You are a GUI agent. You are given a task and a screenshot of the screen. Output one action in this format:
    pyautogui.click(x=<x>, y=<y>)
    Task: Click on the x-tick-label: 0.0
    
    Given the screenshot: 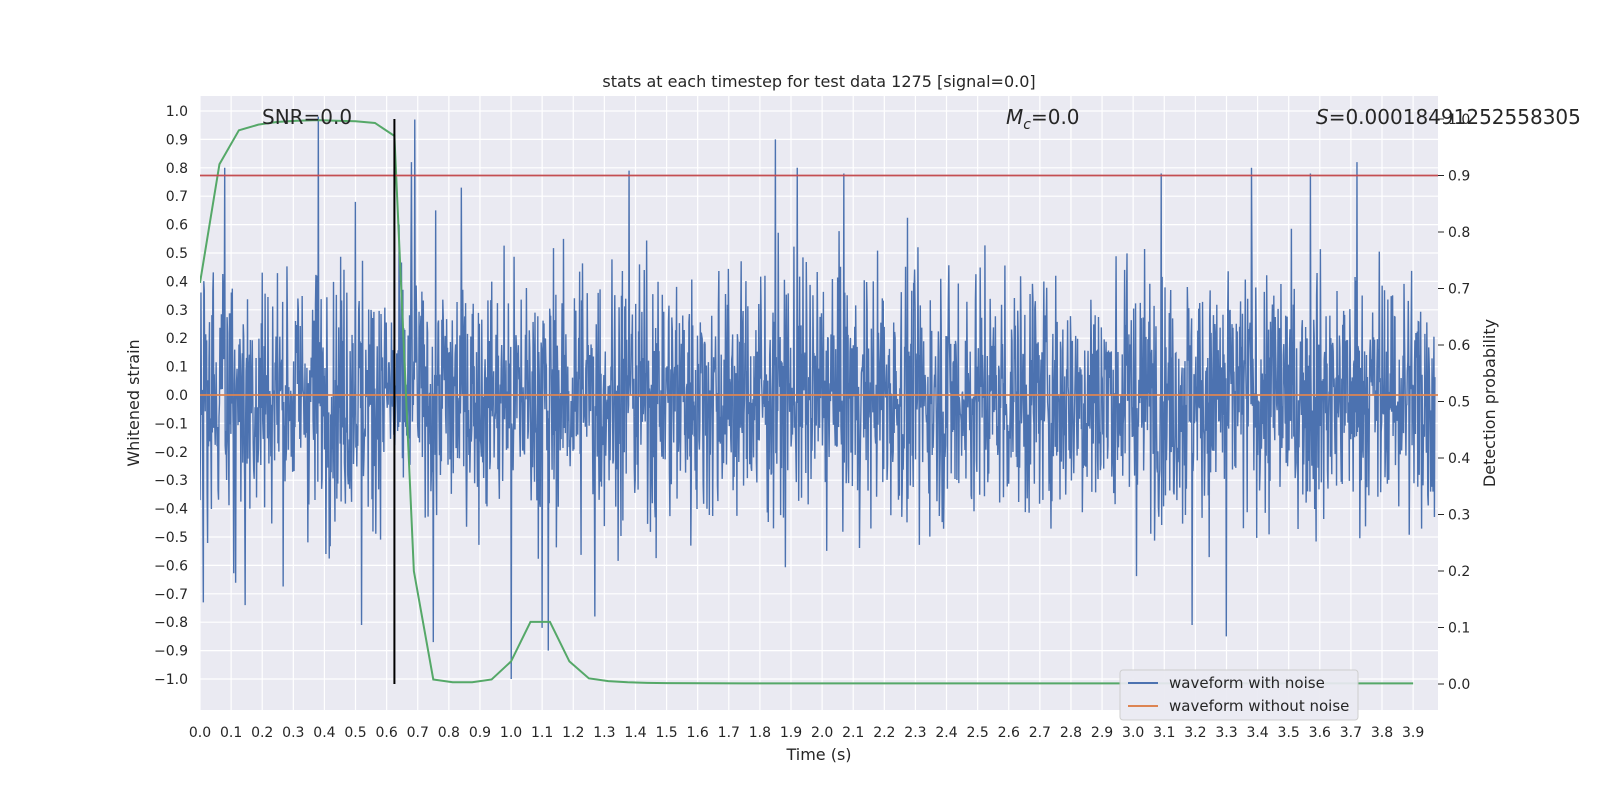 What is the action you would take?
    pyautogui.click(x=200, y=733)
    